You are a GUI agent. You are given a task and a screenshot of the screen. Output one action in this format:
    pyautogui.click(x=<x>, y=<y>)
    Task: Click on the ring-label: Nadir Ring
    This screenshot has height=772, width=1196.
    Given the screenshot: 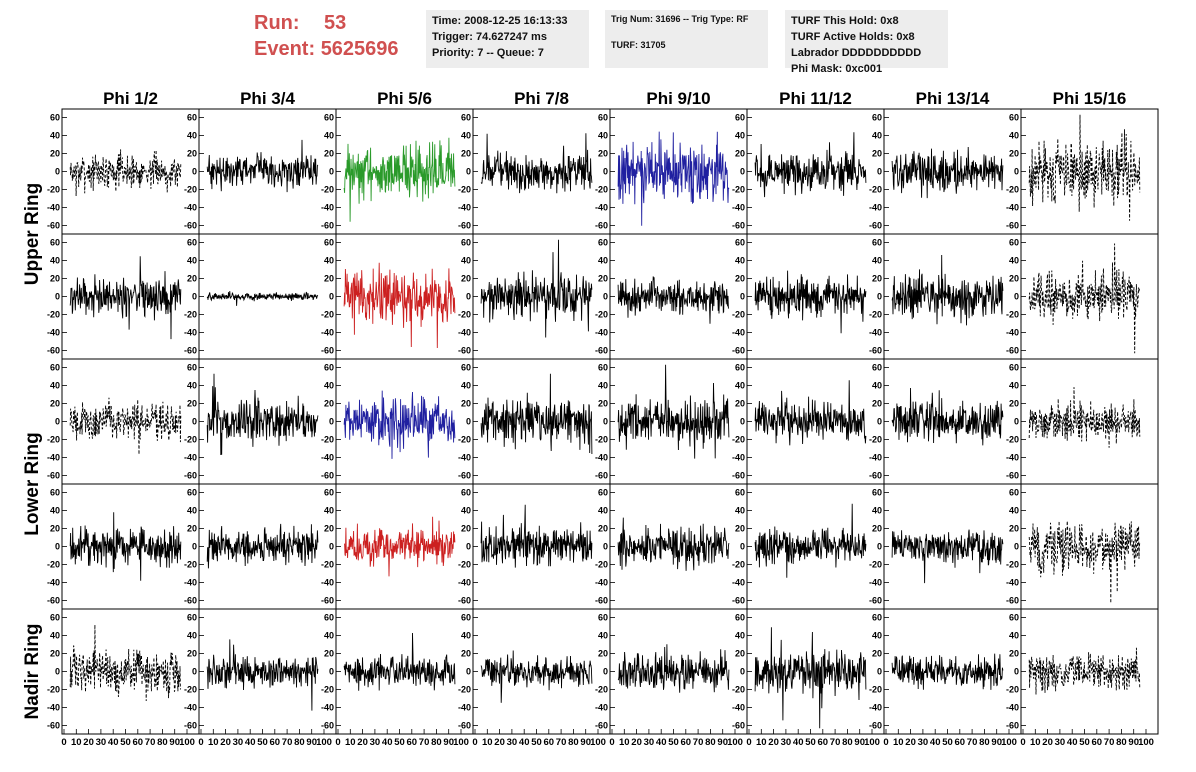 What is the action you would take?
    pyautogui.click(x=32, y=671)
    